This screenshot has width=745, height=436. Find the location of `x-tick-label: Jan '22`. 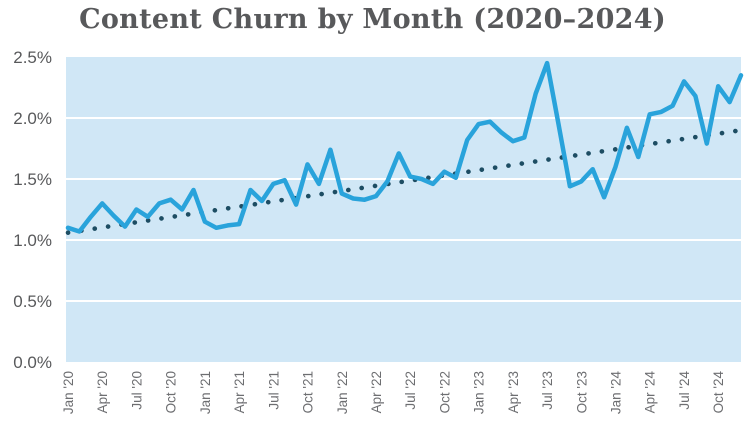

x-tick-label: Jan '22 is located at coordinates (342, 392).